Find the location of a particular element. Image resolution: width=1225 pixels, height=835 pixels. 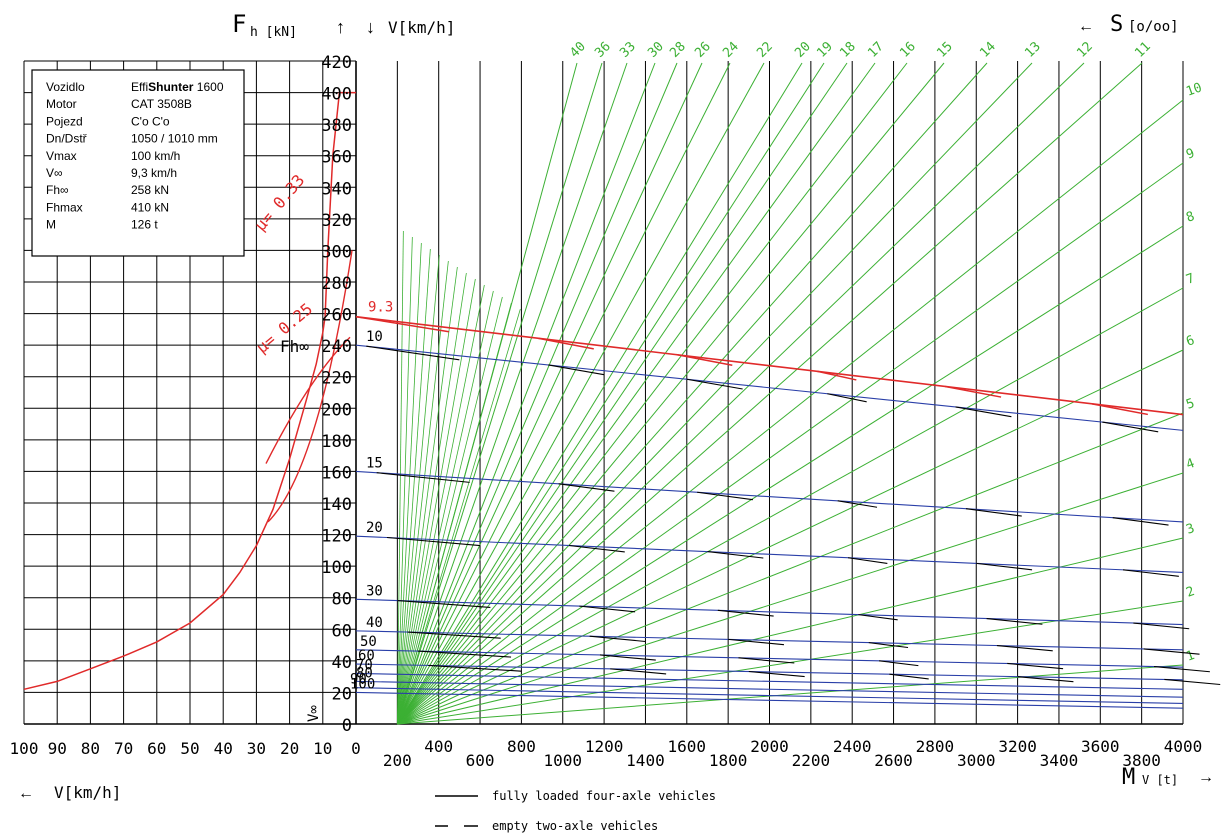

mass-tick-label-lower: 1800 is located at coordinates (728, 760).